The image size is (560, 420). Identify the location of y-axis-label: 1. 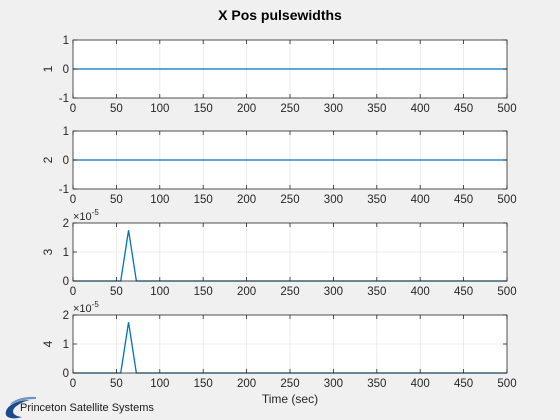
(48, 68).